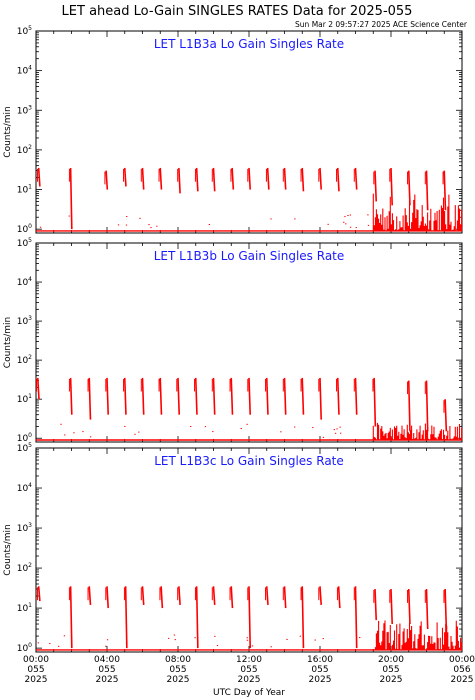 The width and height of the screenshot is (475, 700). What do you see at coordinates (249, 256) in the screenshot?
I see `panel-title: LET L1B3b Lo Gain Singles Rate` at bounding box center [249, 256].